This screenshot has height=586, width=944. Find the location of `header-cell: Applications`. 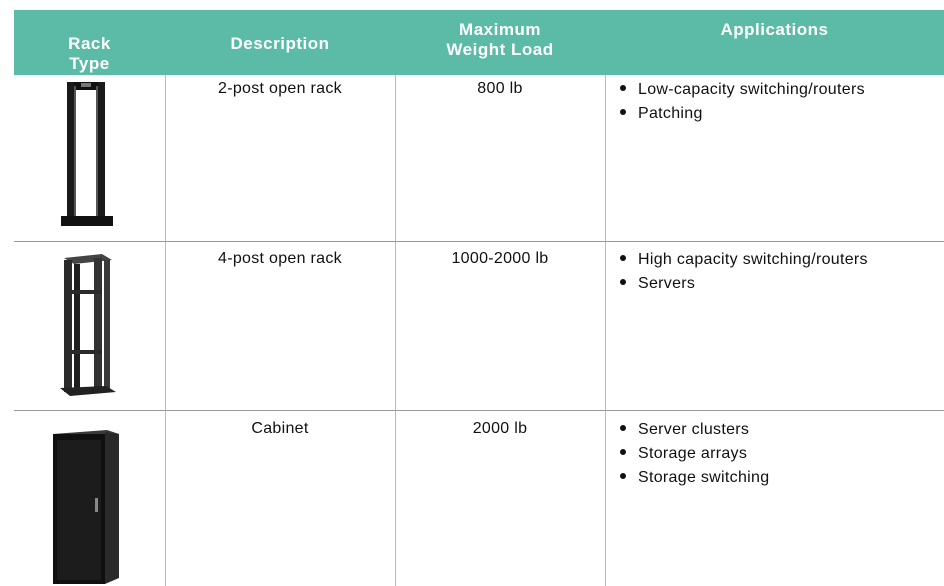

header-cell: Applications is located at coordinates (774, 29).